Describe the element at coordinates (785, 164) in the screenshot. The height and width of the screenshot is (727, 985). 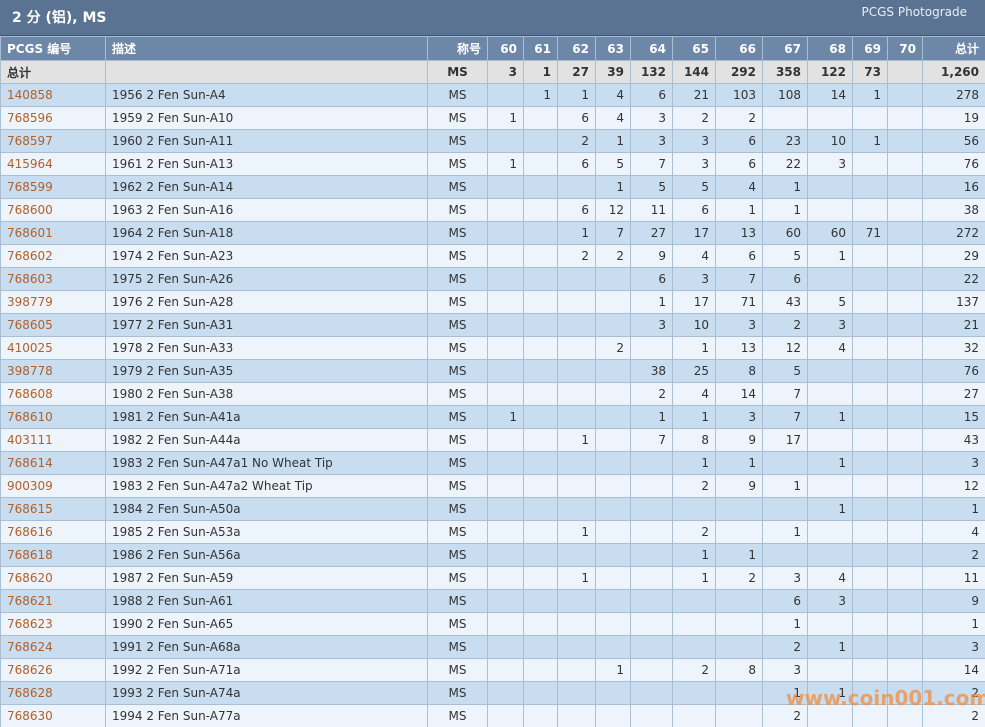
I see `cell: 22` at that location.